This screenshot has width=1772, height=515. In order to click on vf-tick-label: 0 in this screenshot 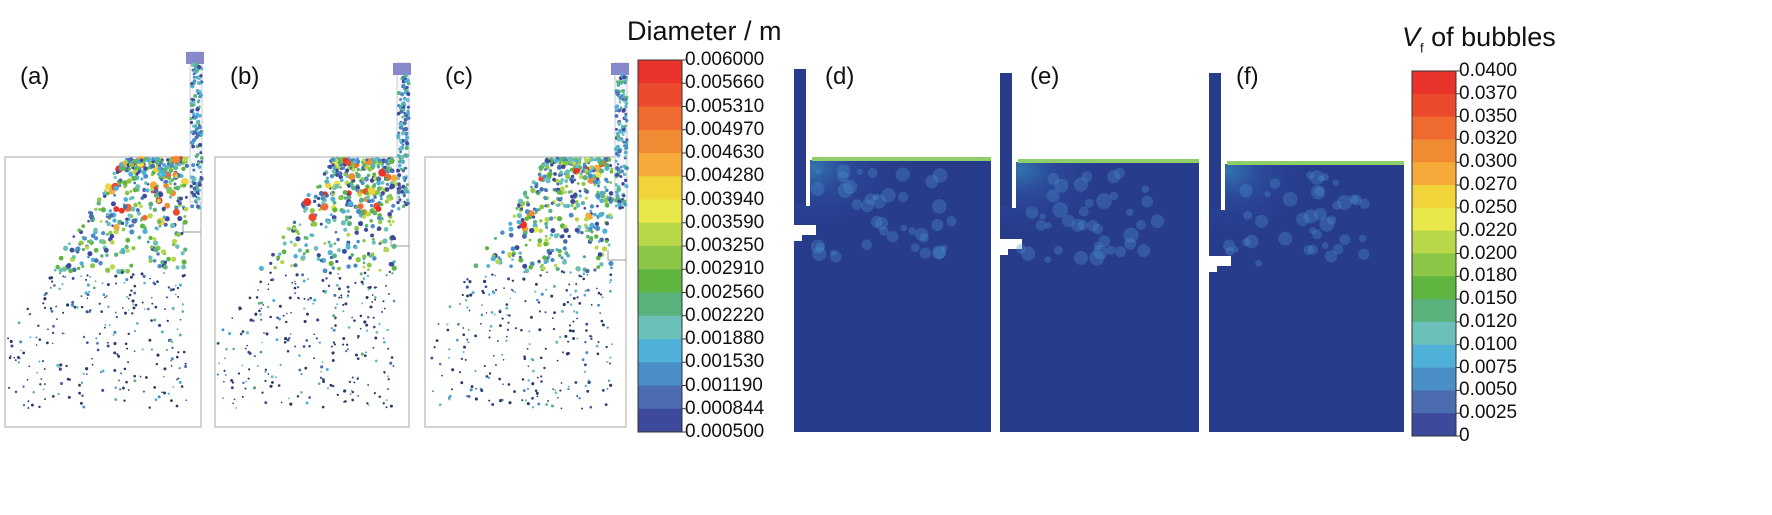, I will do `click(1464, 435)`.